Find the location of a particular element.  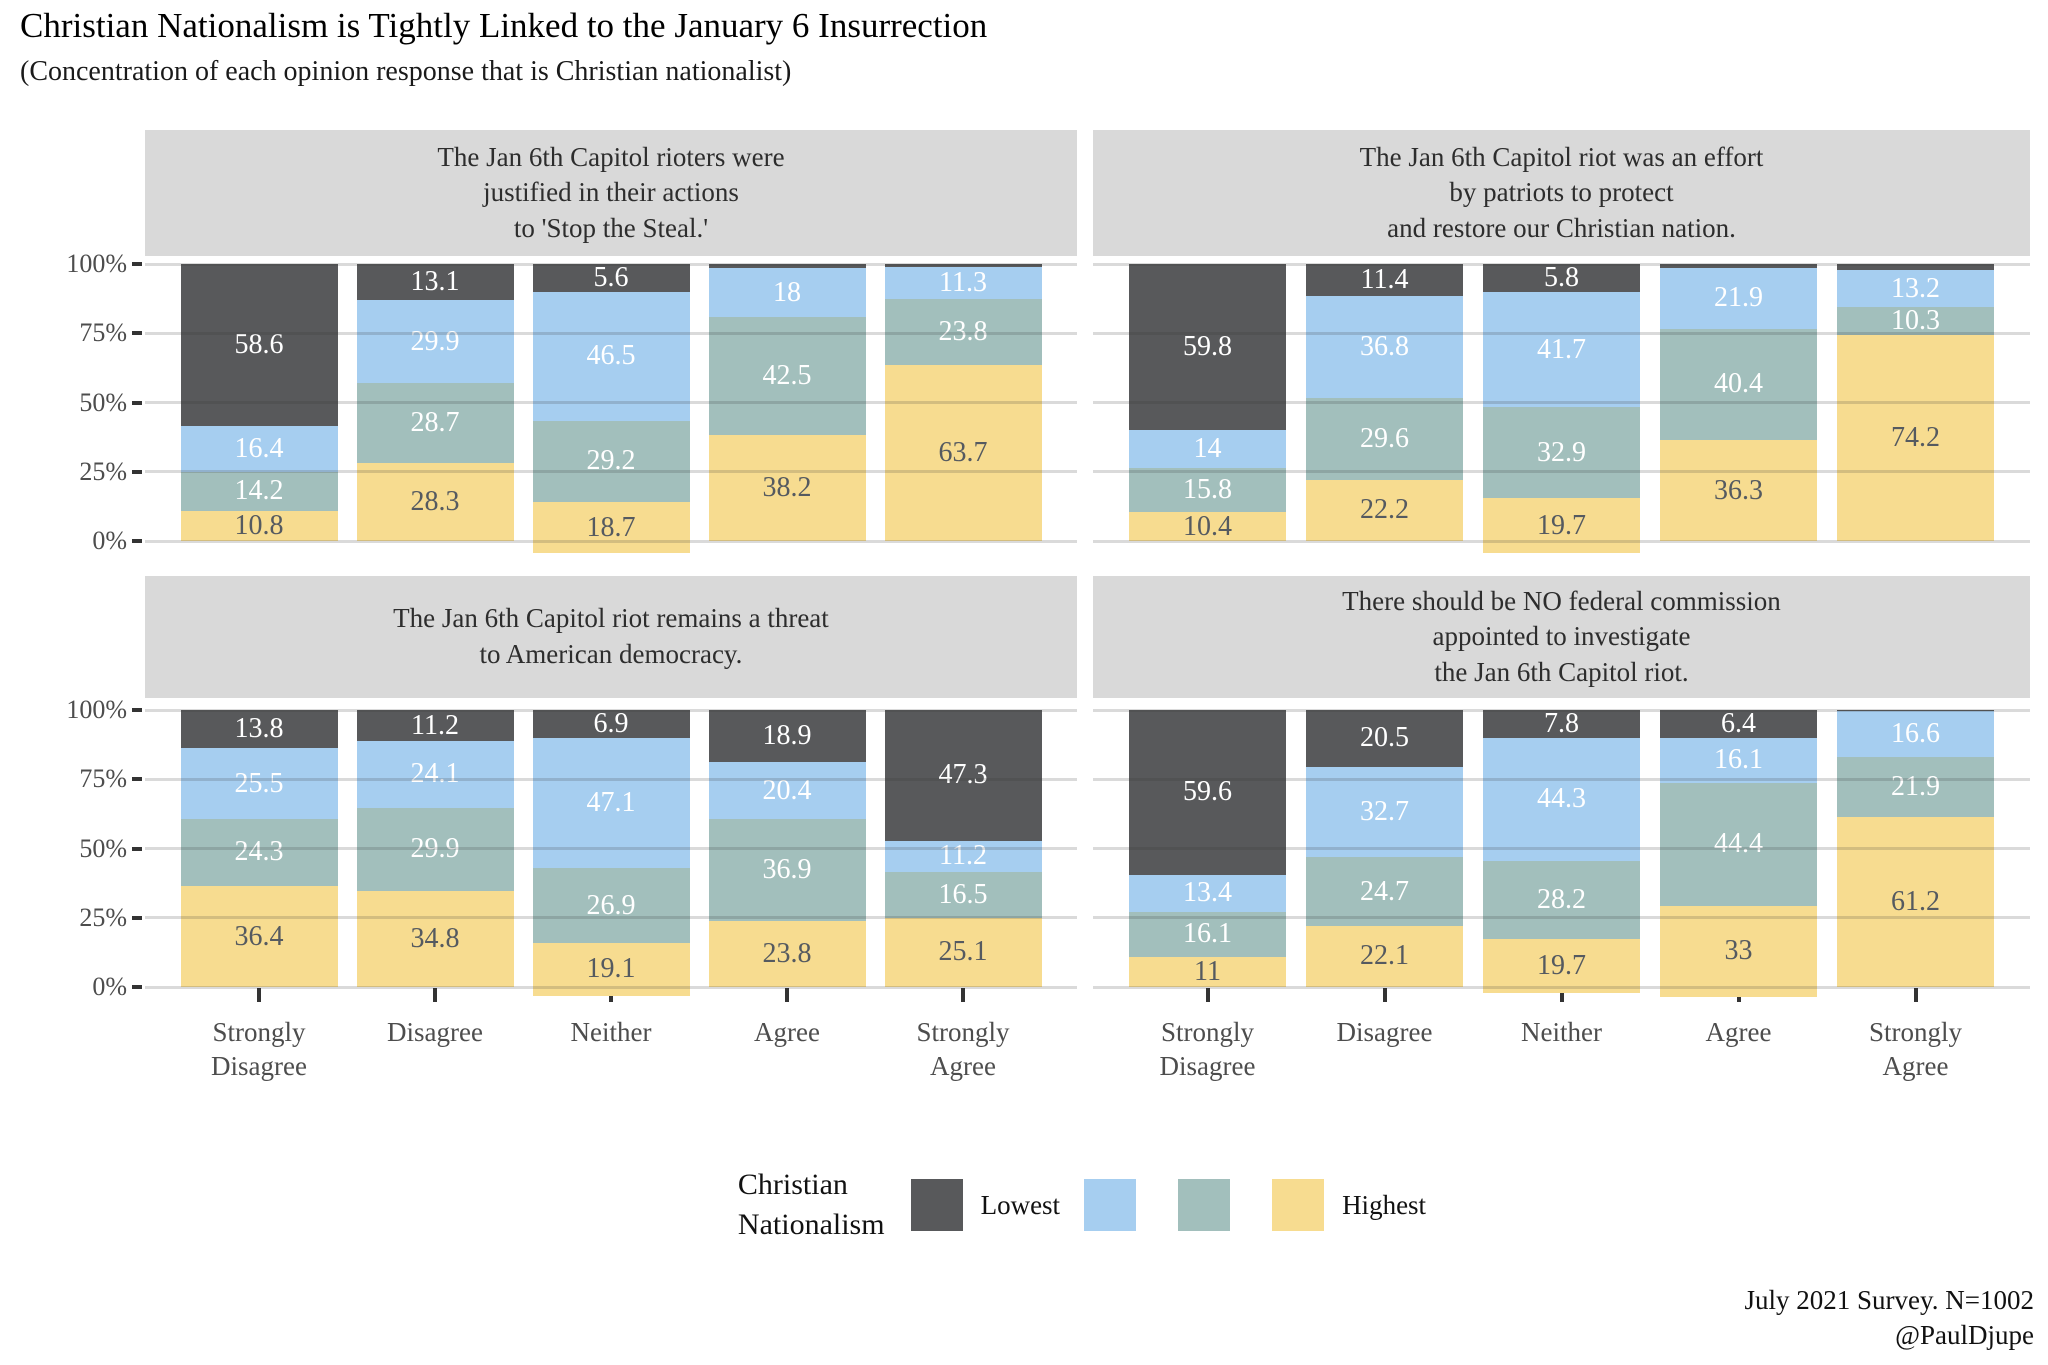

bar-segment-series1: 16.1 is located at coordinates (1738, 760).